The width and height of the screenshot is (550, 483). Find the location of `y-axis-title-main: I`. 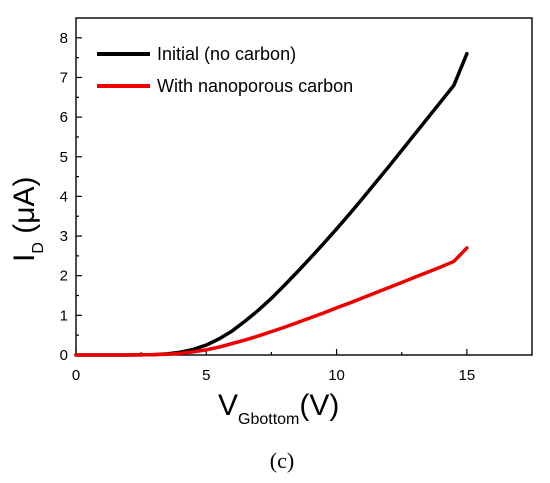

y-axis-title-main: I is located at coordinates (24, 258).